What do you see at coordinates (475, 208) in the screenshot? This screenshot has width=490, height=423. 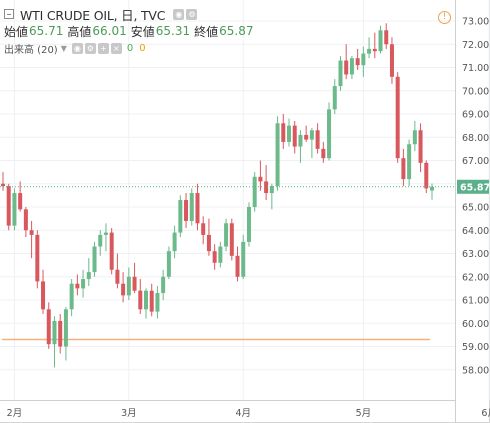 I see `price-axis-label: 65.00` at bounding box center [475, 208].